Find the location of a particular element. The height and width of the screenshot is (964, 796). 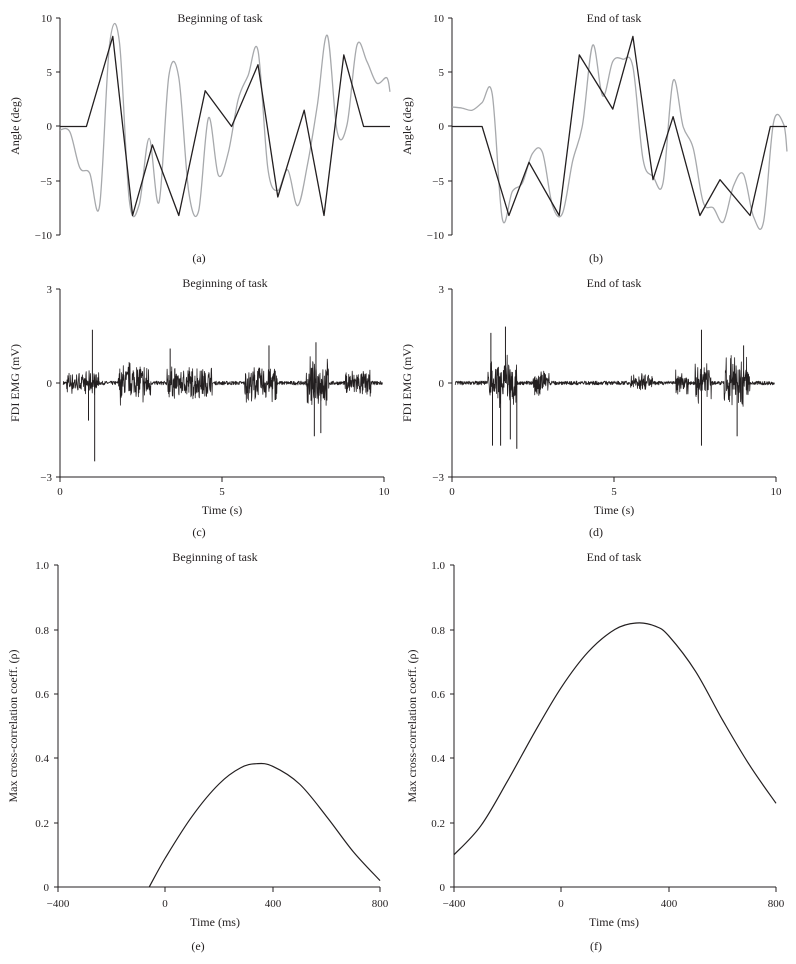

panel-e-ylabel: Max cross-correlation coeff. (ρ) is located at coordinates (13, 725).